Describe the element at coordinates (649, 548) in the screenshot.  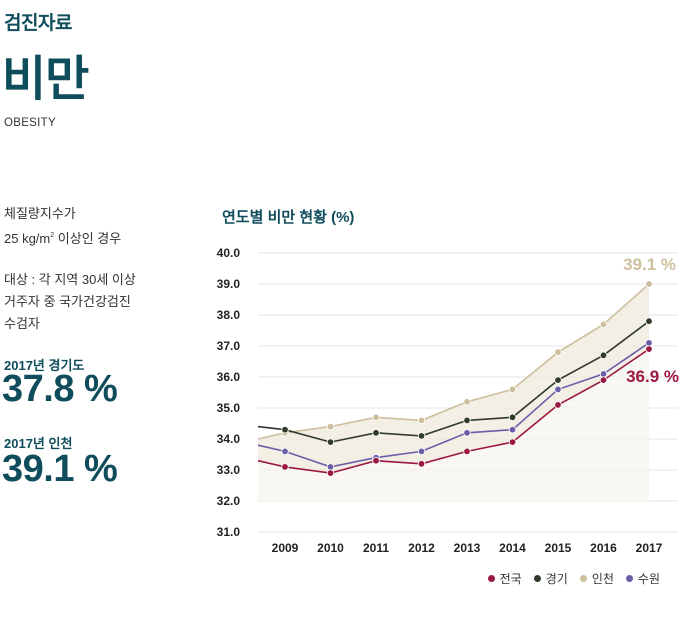
I see `x-tick-label: 2017` at that location.